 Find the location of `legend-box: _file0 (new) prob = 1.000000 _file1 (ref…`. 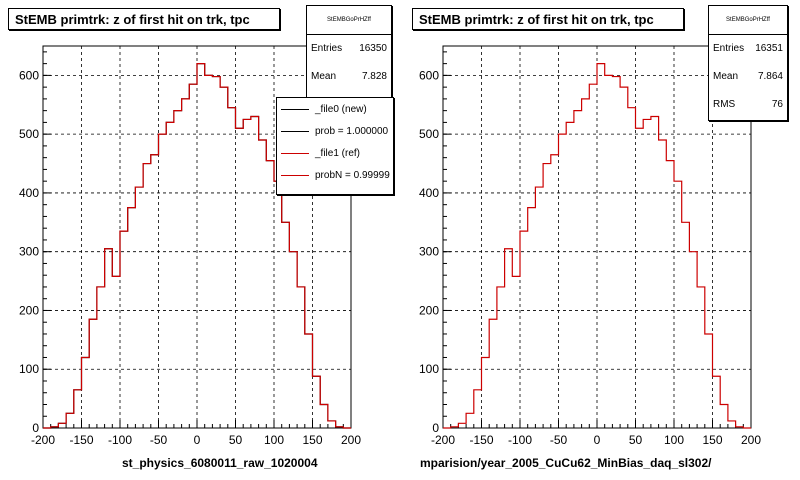

legend-box: _file0 (new) prob = 1.000000 _file1 (ref… is located at coordinates (335, 146).